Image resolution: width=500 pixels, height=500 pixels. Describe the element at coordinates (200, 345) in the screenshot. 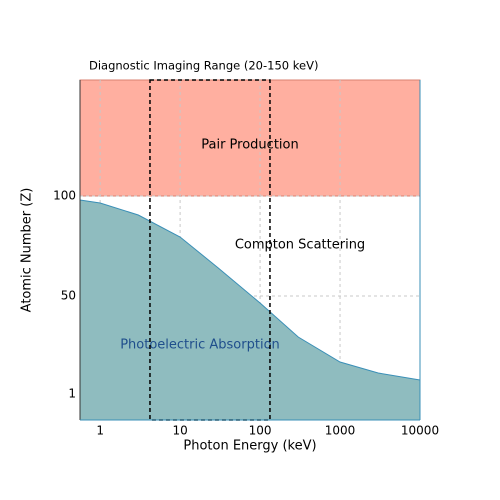

I see `region-label: Photoelectric Absorption` at that location.